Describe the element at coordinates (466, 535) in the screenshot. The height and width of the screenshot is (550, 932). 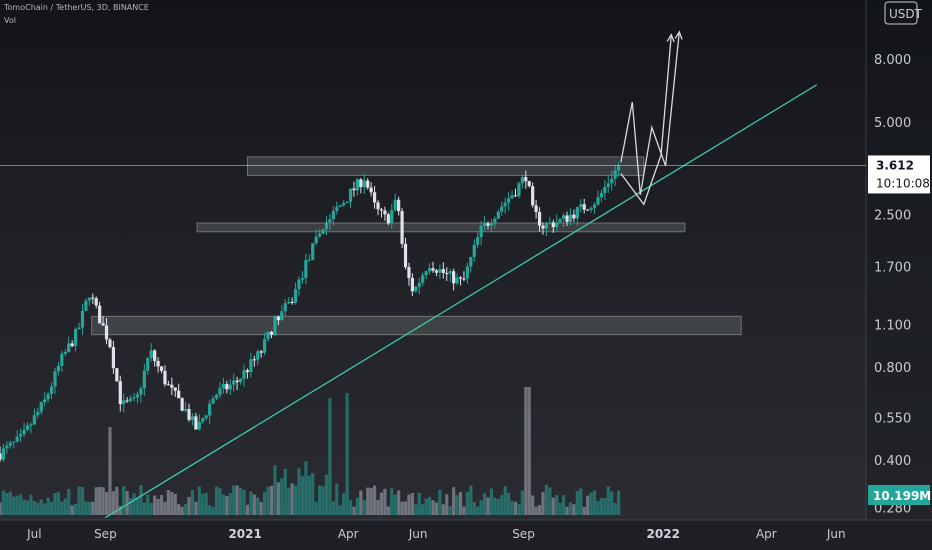
I see `time-axis-panel` at that location.